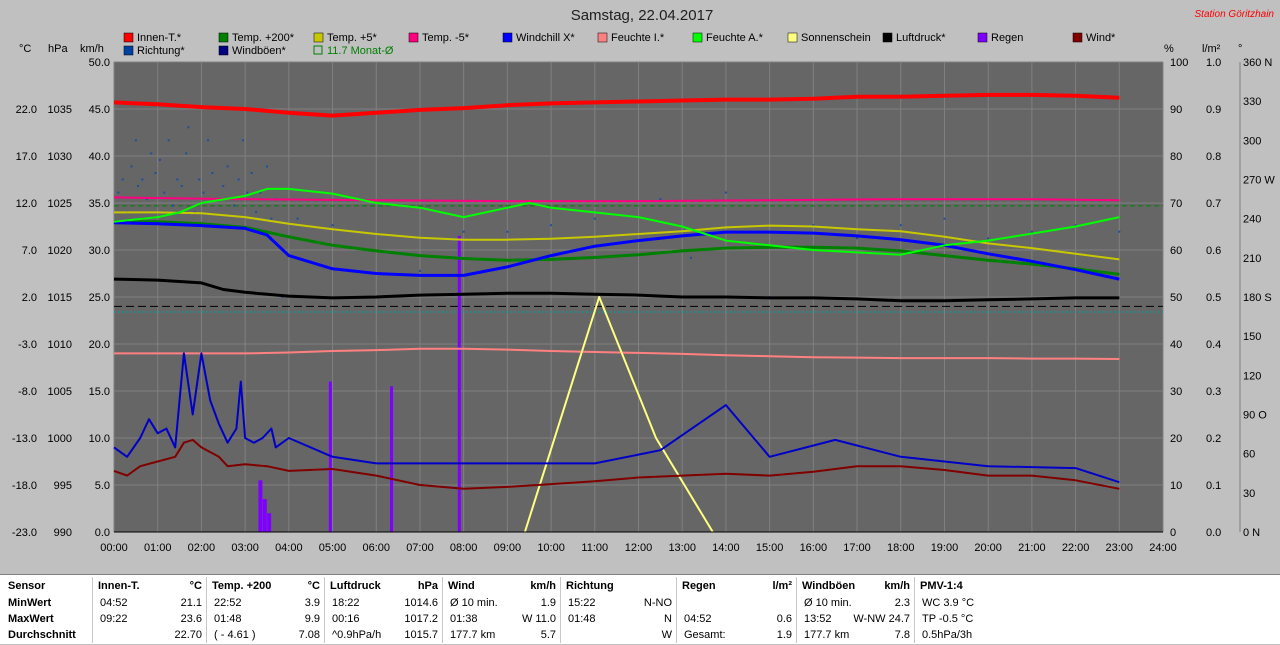  I want to click on stats-cell-value: 22.70, so click(188, 635).